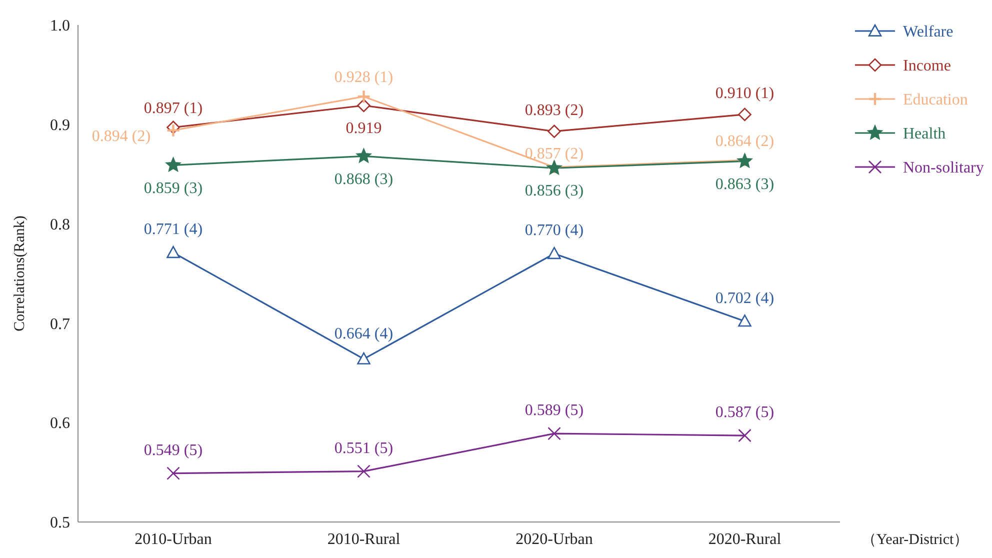  What do you see at coordinates (364, 129) in the screenshot?
I see `data-label: 0.919` at bounding box center [364, 129].